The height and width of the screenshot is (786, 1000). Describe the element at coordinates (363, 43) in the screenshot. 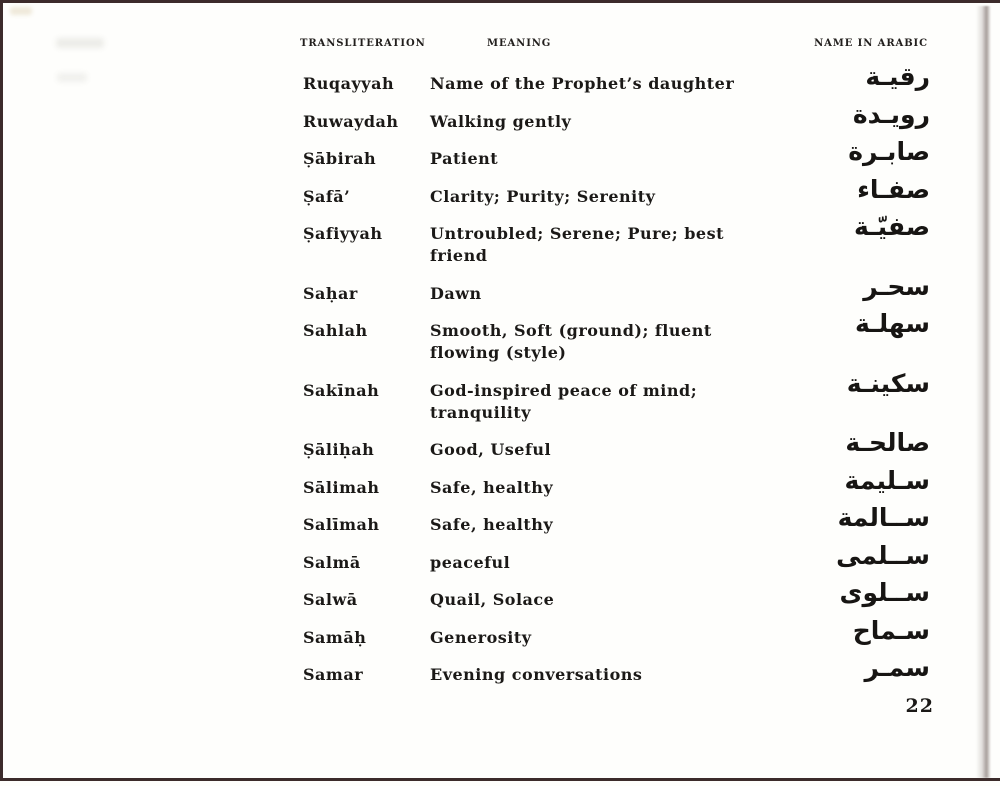

I see `header-transliteration: TRANSLITERATION` at that location.